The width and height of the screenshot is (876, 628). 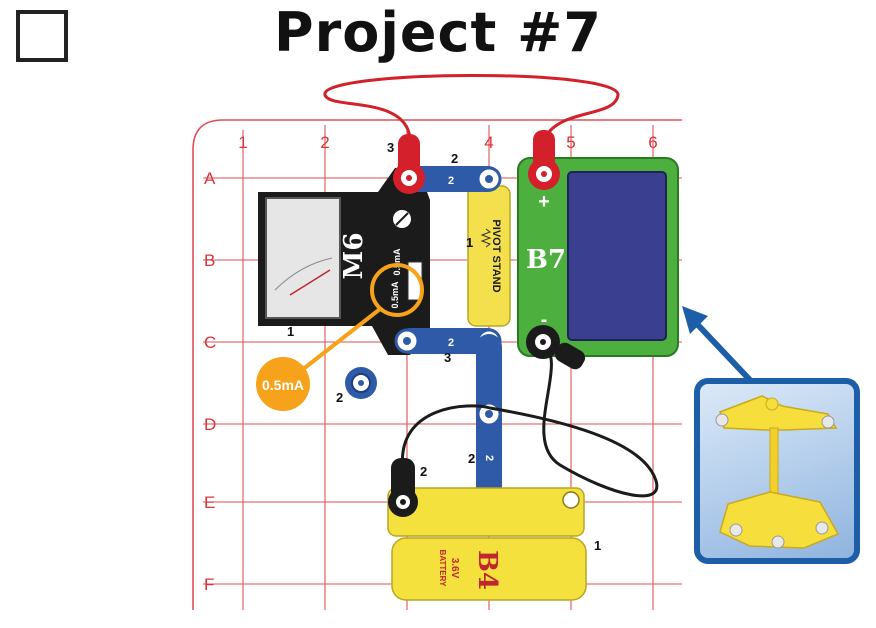 What do you see at coordinates (488, 142) in the screenshot?
I see `col-label: 4` at bounding box center [488, 142].